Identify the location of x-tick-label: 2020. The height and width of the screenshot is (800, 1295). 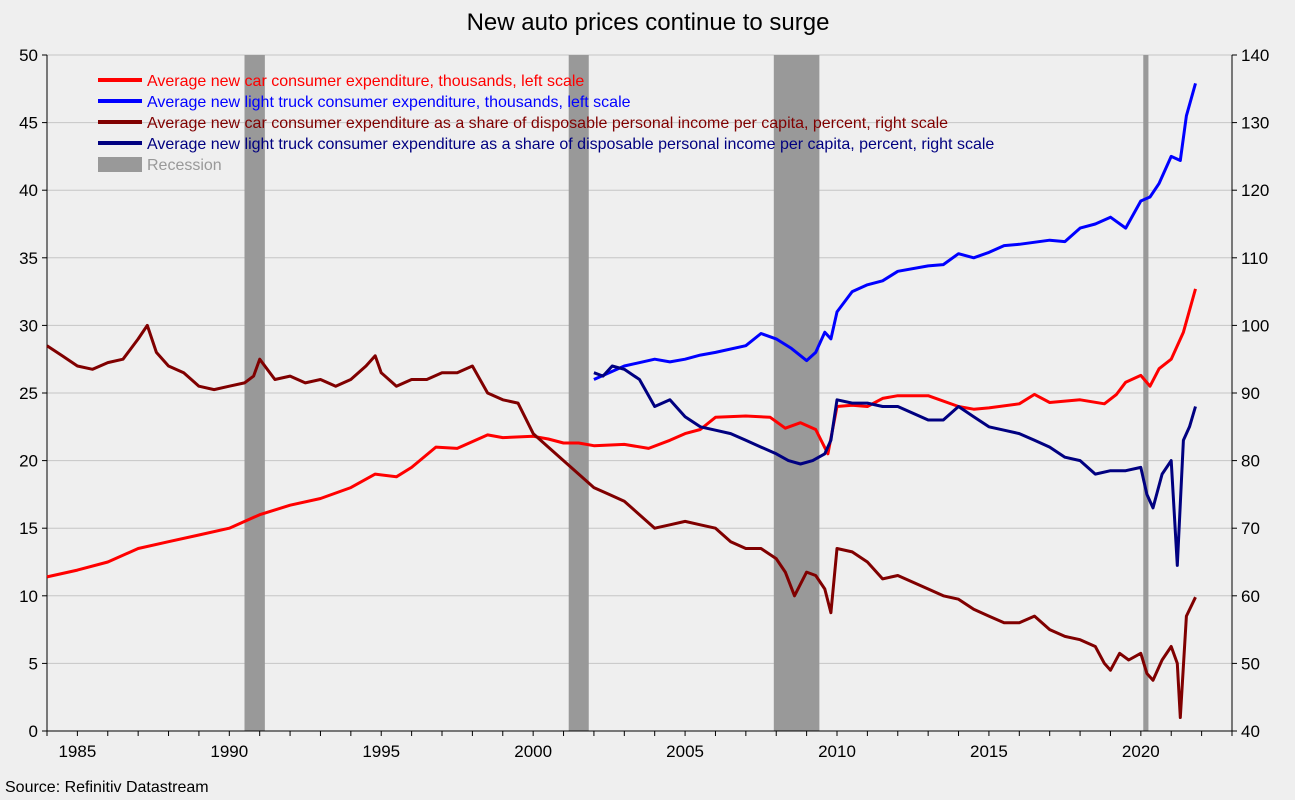
(1141, 751).